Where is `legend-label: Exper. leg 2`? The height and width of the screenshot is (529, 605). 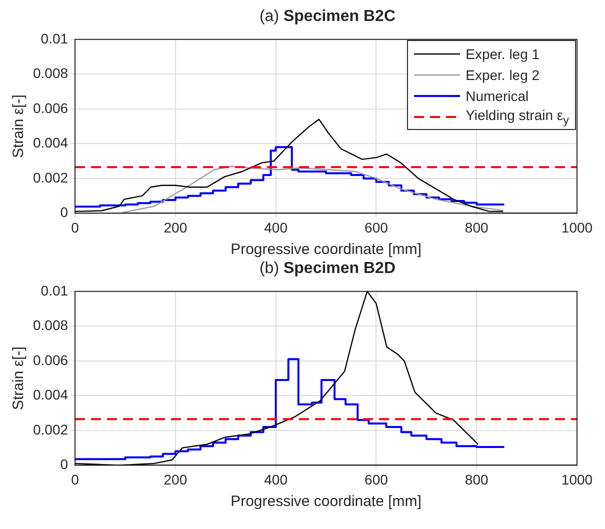
legend-label: Exper. leg 2 is located at coordinates (503, 74).